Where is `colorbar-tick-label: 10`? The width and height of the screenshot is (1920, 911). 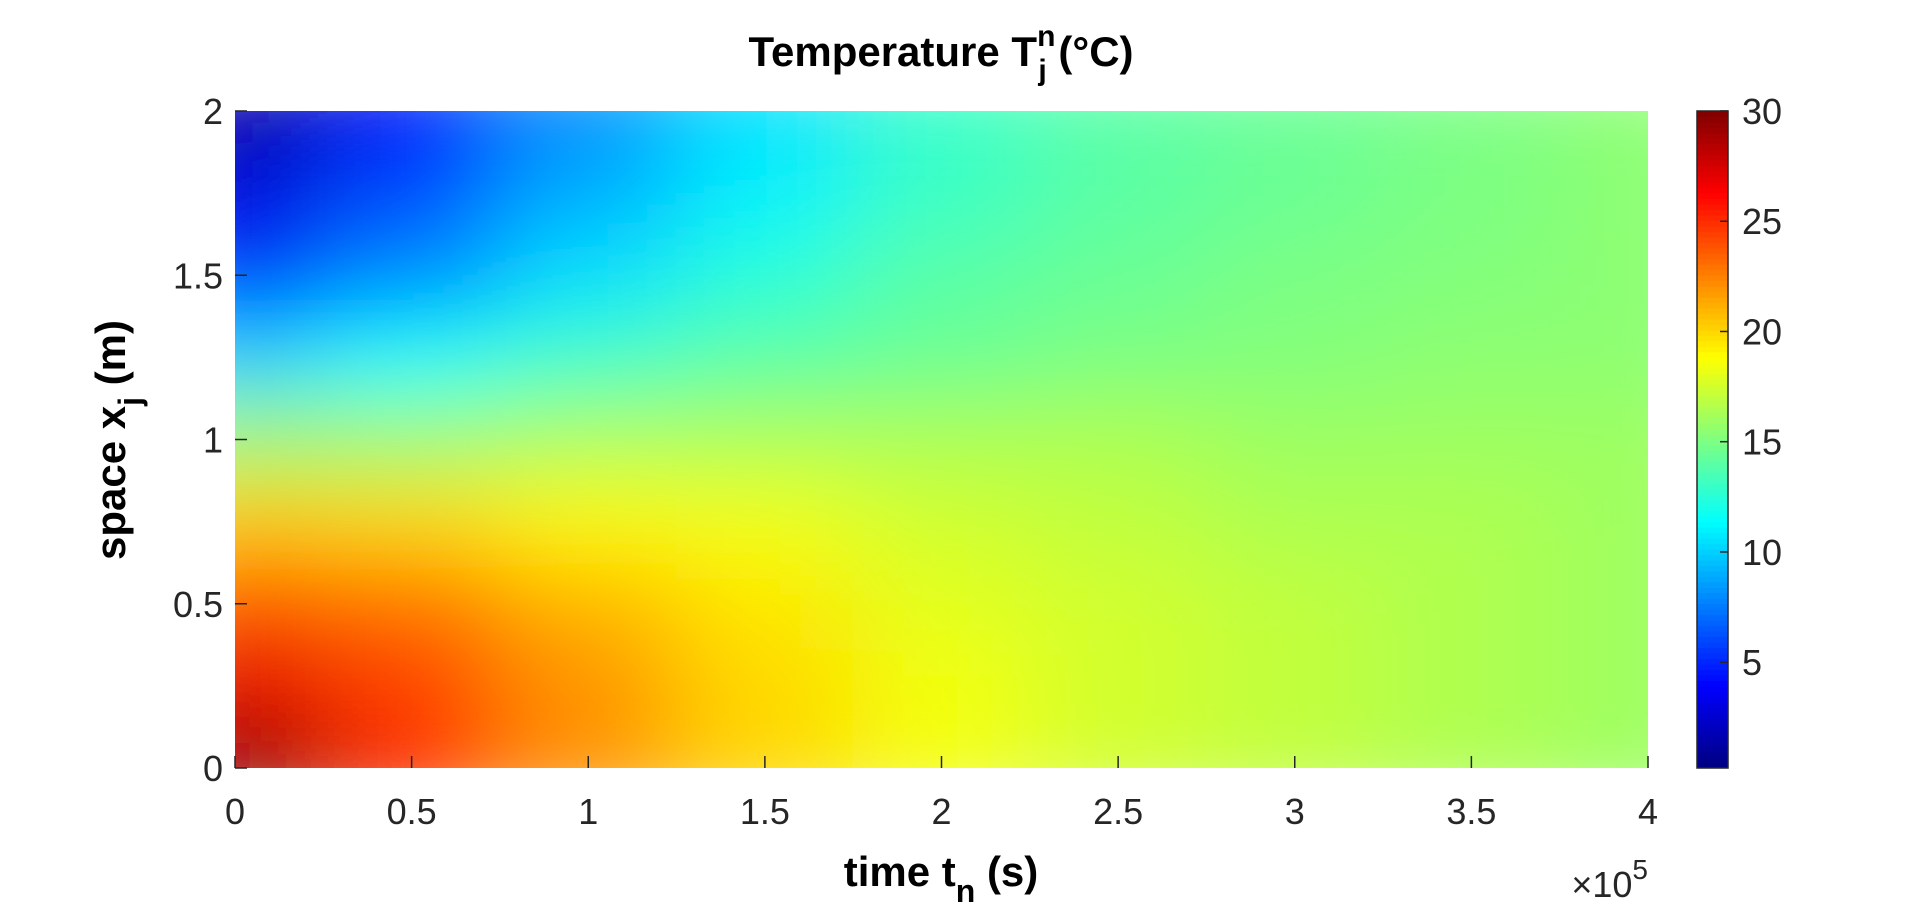
colorbar-tick-label: 10 is located at coordinates (1762, 552).